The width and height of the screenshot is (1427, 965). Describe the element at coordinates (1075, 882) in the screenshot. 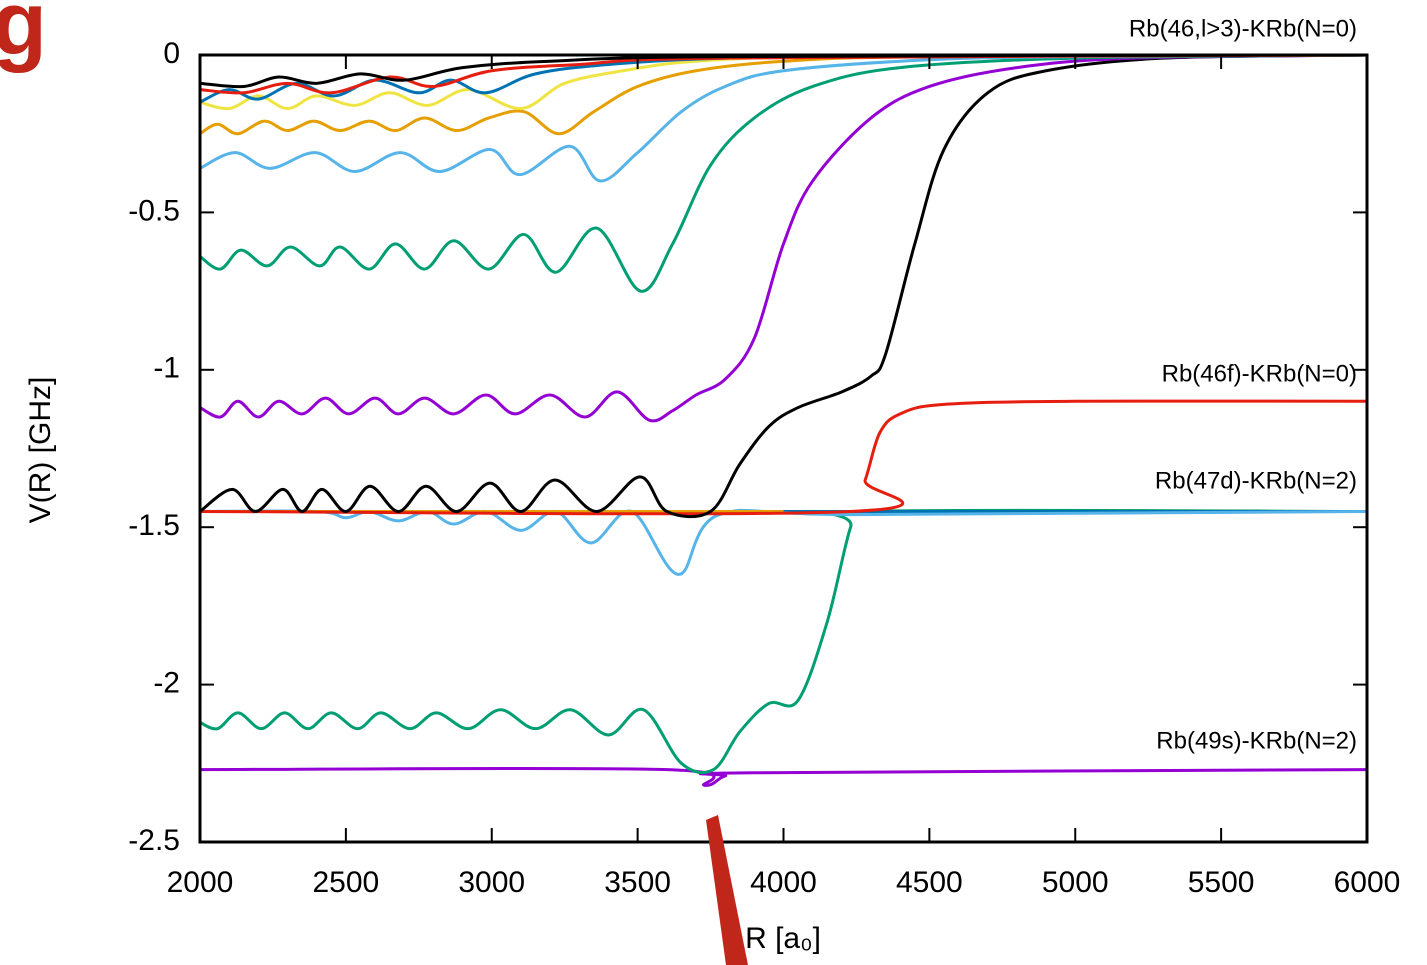

I see `x-tick-label: 5000` at that location.